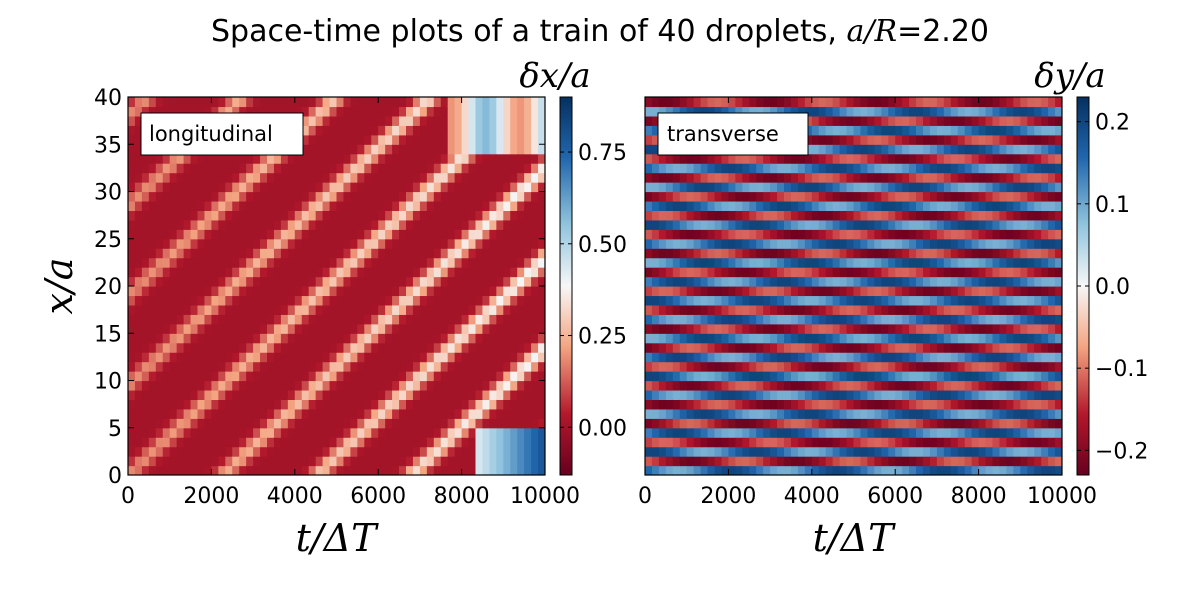 This screenshot has width=1200, height=600. What do you see at coordinates (211, 496) in the screenshot?
I see `x-tick-label: 2000` at bounding box center [211, 496].